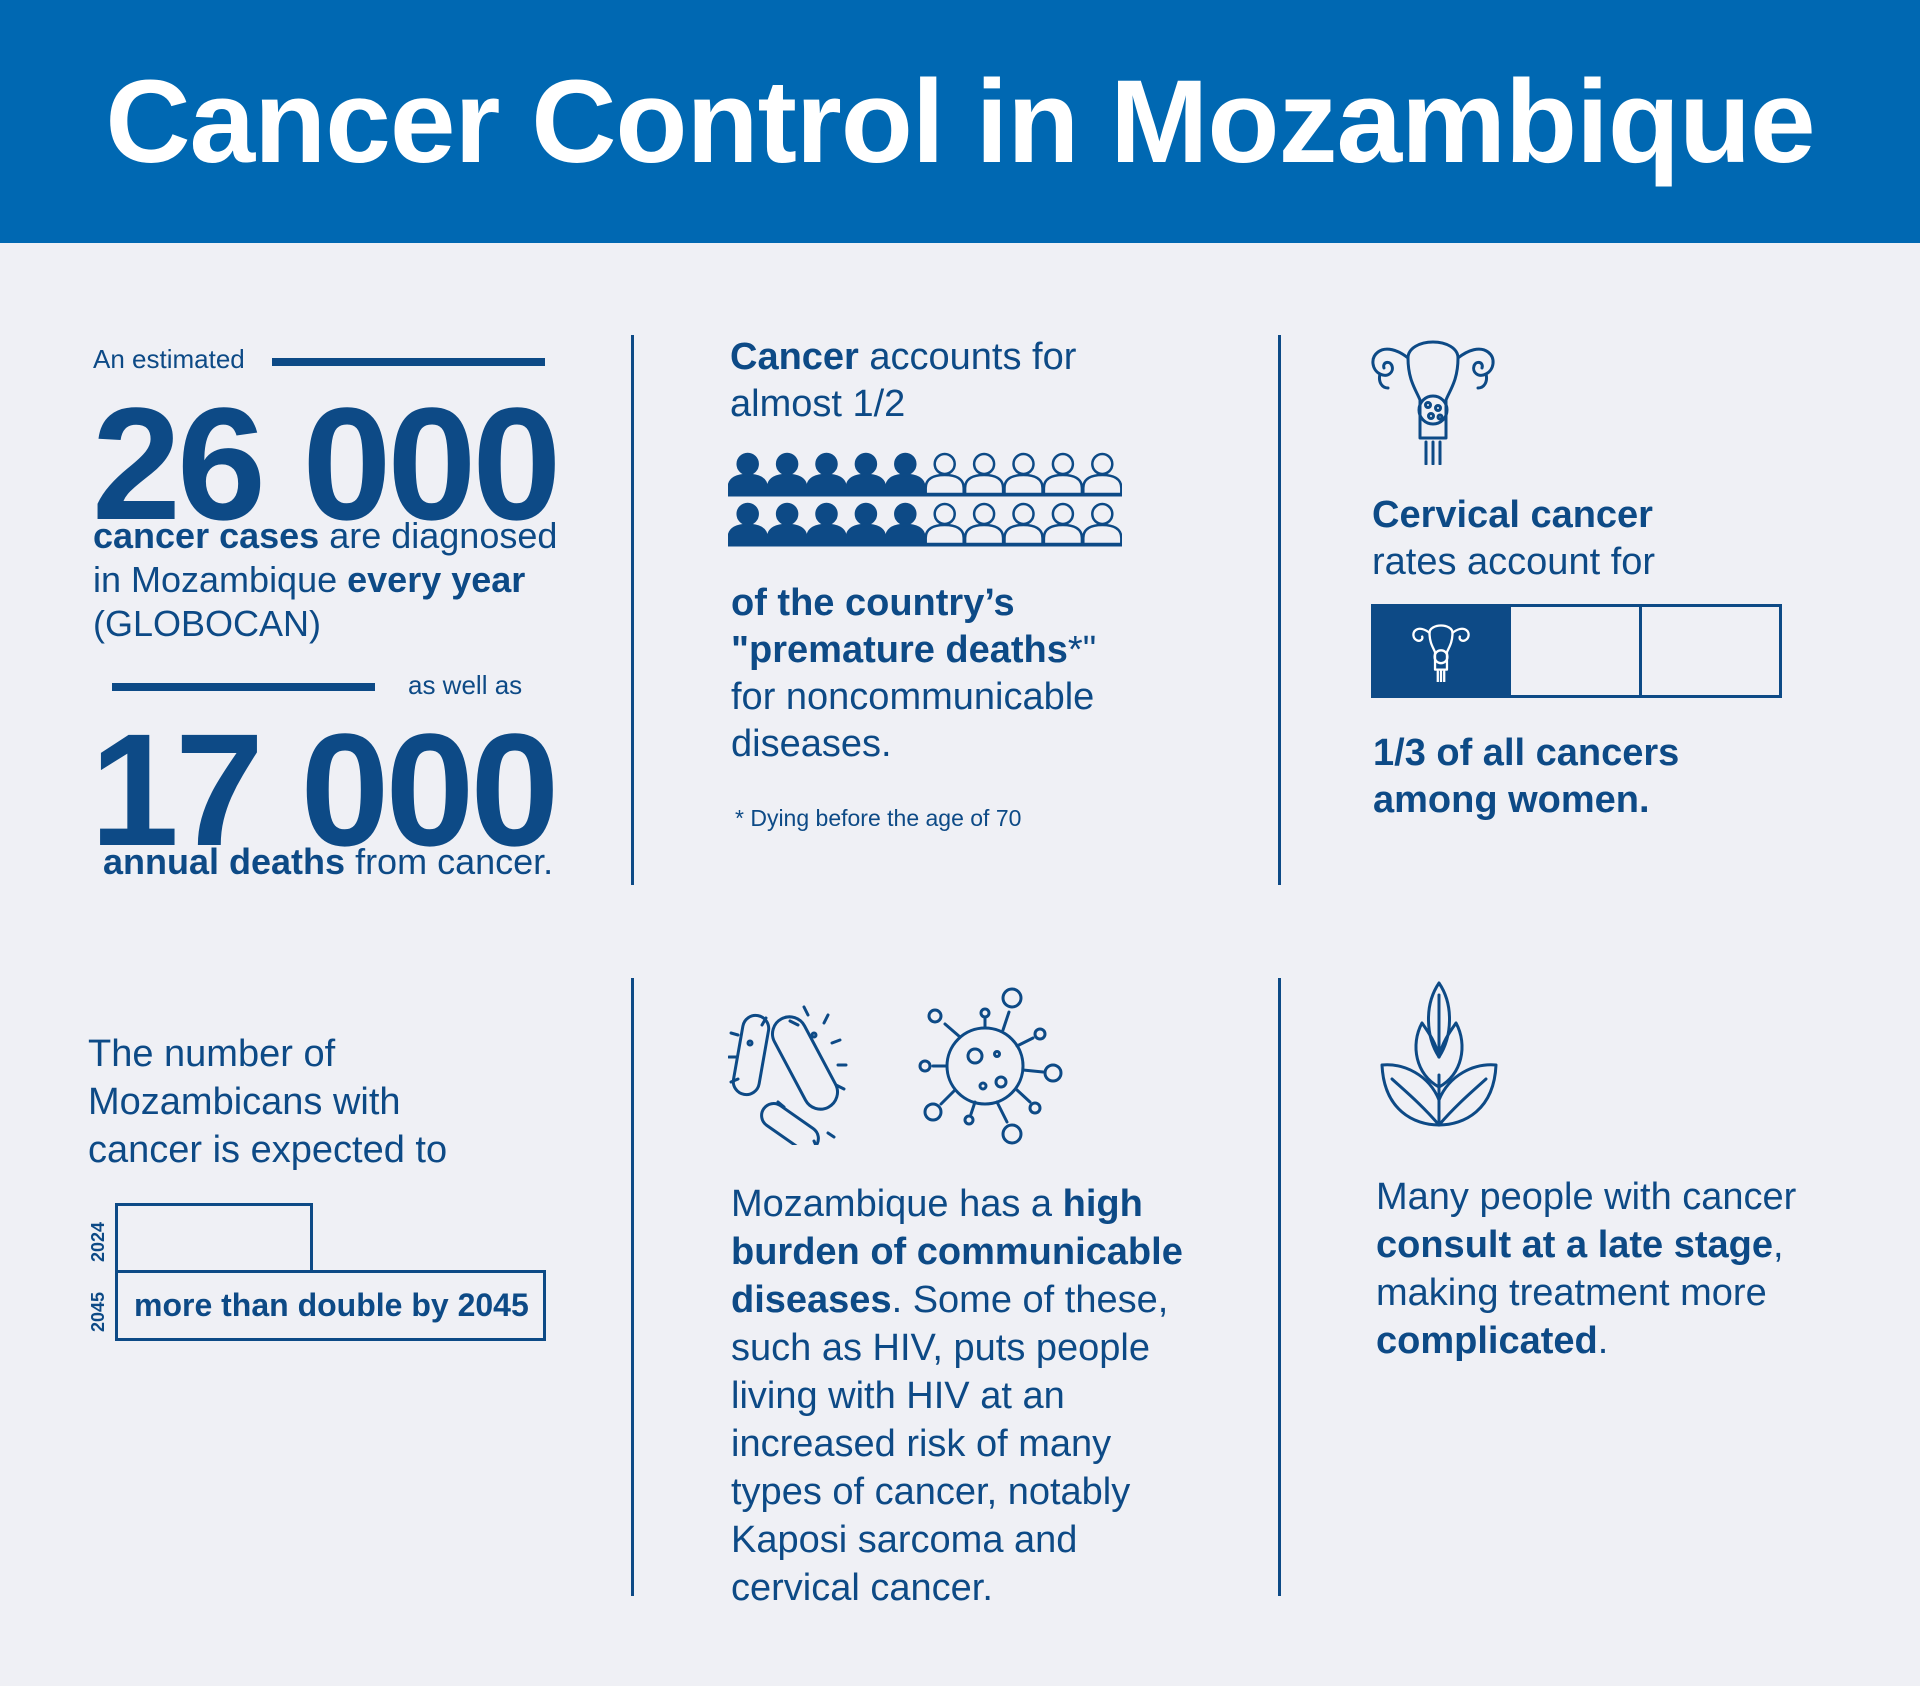 The width and height of the screenshot is (1920, 1686). Describe the element at coordinates (1082, 650) in the screenshot. I see `premature-asterisk: *"` at that location.